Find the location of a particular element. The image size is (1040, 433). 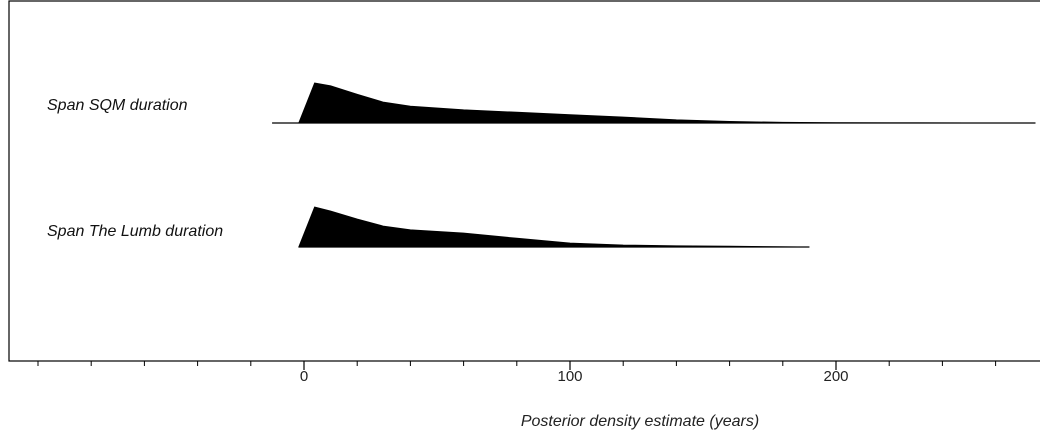

tick-label-0: 0 is located at coordinates (304, 376).